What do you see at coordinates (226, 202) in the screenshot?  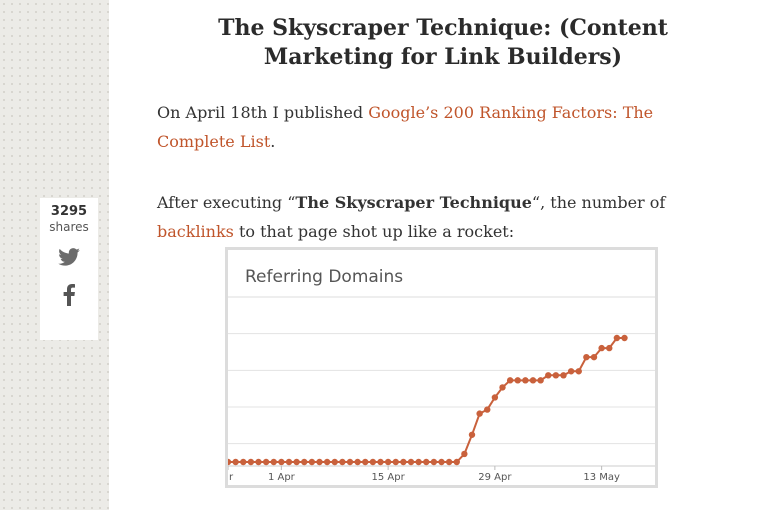 I see `paragraph-text: After executing “` at bounding box center [226, 202].